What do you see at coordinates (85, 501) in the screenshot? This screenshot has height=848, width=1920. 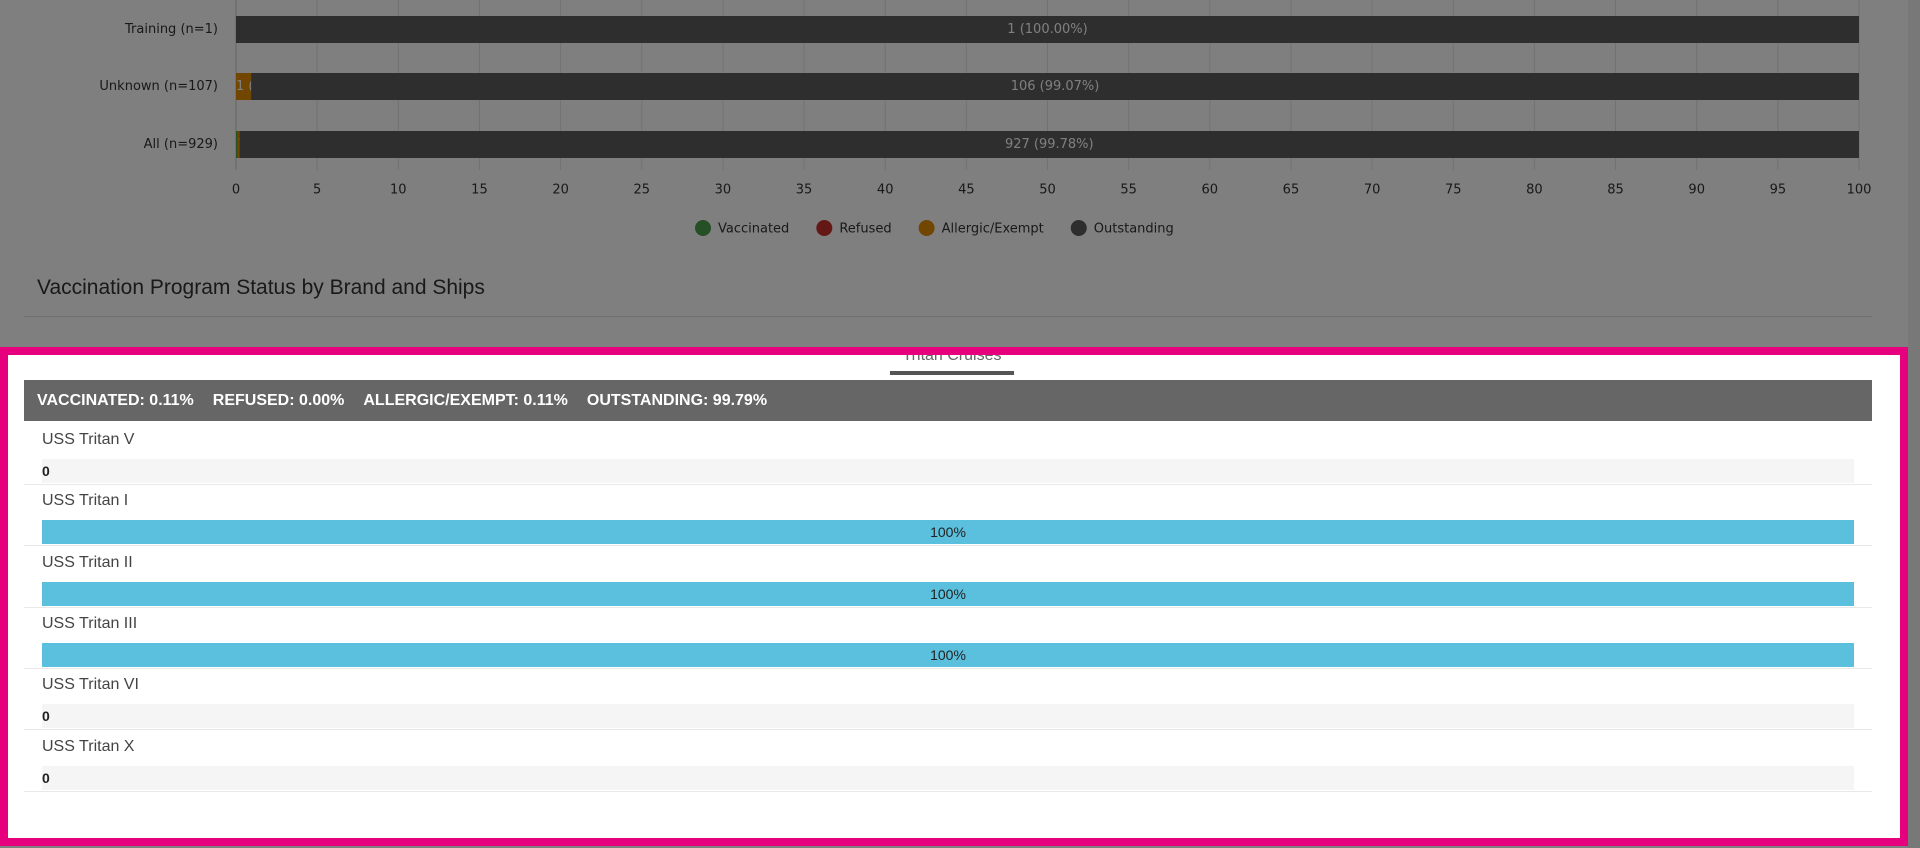 I see `ship-name: USS Tritan I` at bounding box center [85, 501].